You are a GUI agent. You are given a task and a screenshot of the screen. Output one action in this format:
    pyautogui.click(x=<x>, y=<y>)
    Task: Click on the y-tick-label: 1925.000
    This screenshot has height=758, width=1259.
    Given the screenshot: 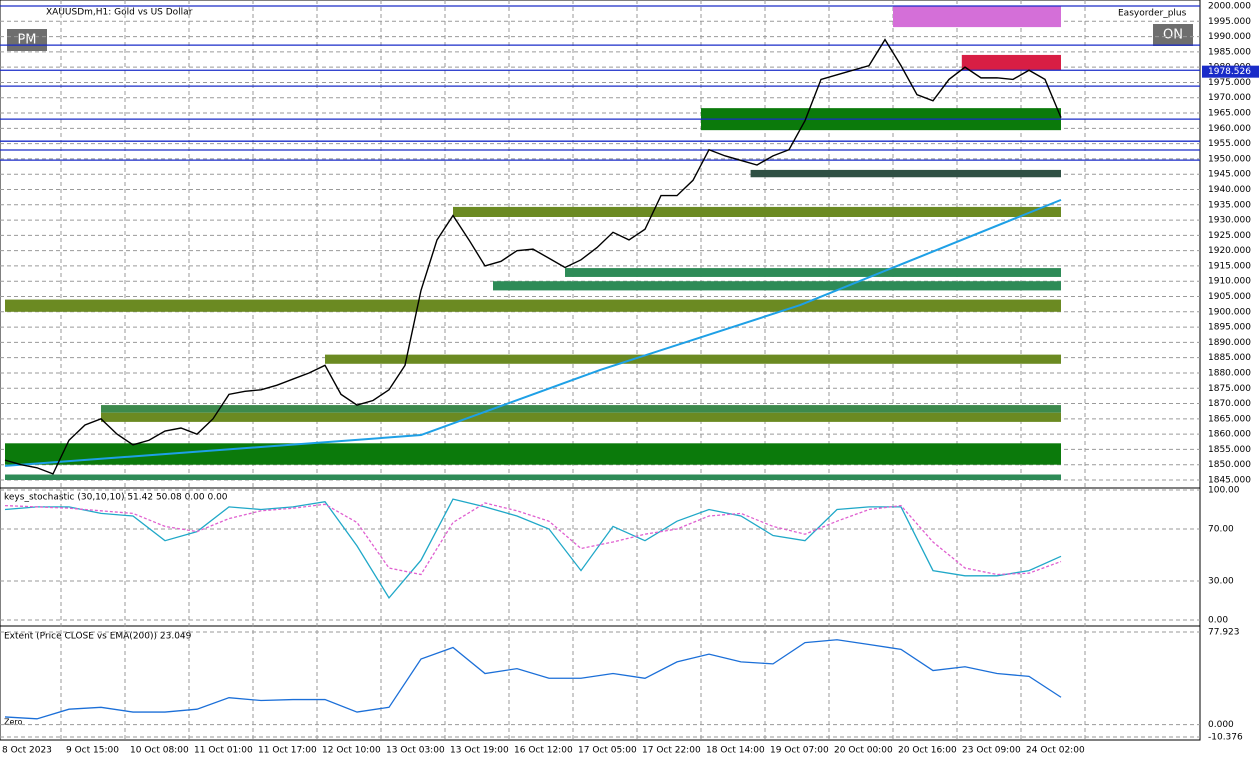 What is the action you would take?
    pyautogui.click(x=1229, y=236)
    